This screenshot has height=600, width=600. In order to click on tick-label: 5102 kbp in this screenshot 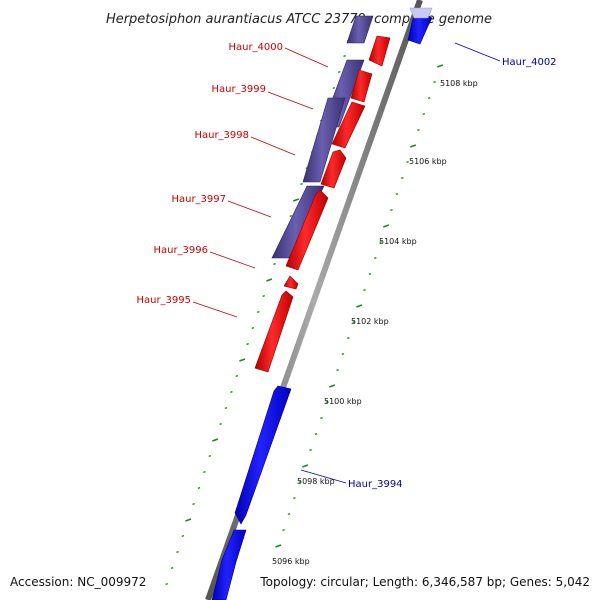, I will do `click(370, 321)`.